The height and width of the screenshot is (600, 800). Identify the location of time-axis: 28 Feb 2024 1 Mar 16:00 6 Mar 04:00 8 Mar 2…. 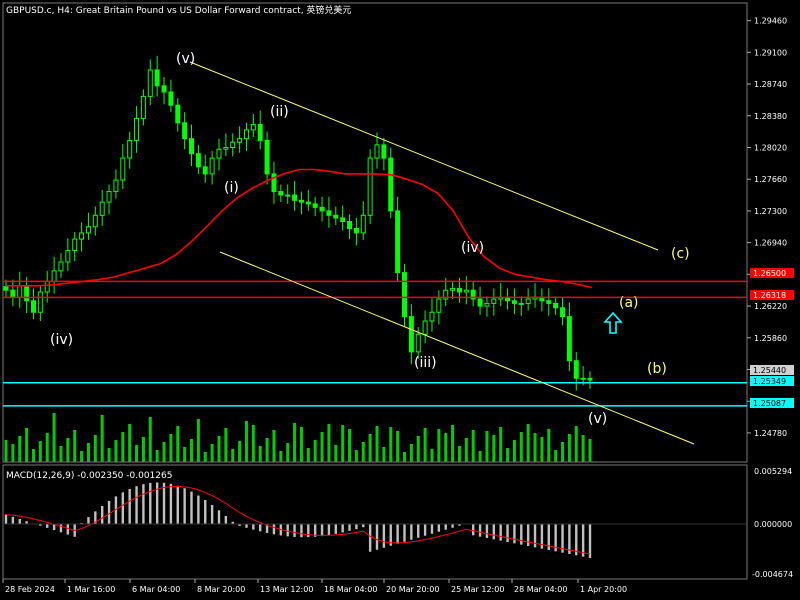
(314, 586).